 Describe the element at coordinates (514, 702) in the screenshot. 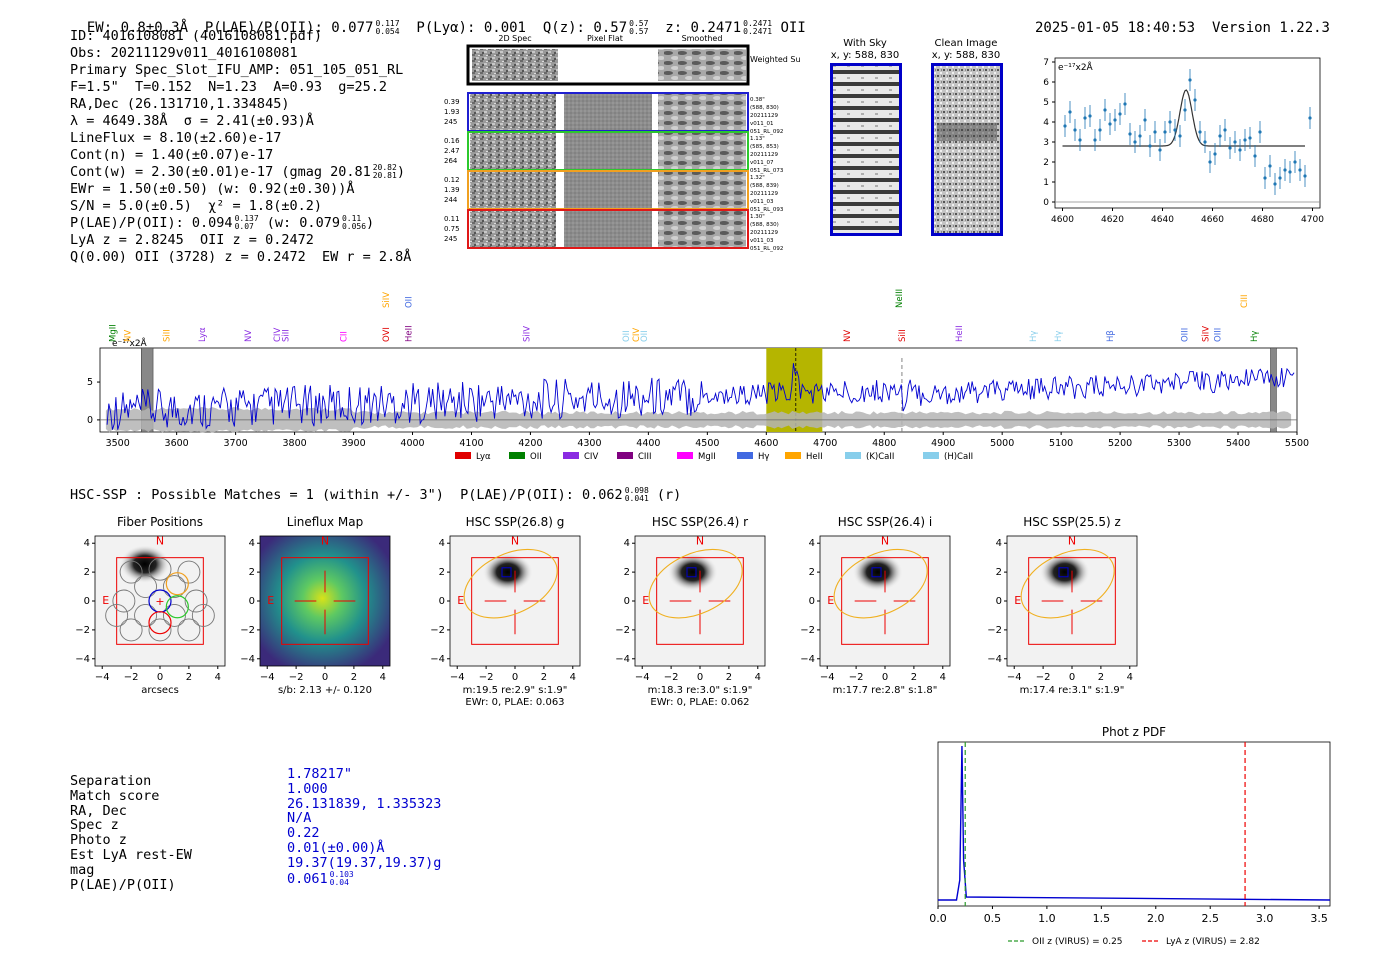

I see `hsc-panel-subtext: EWr: 0, PLAE: 0.063` at that location.